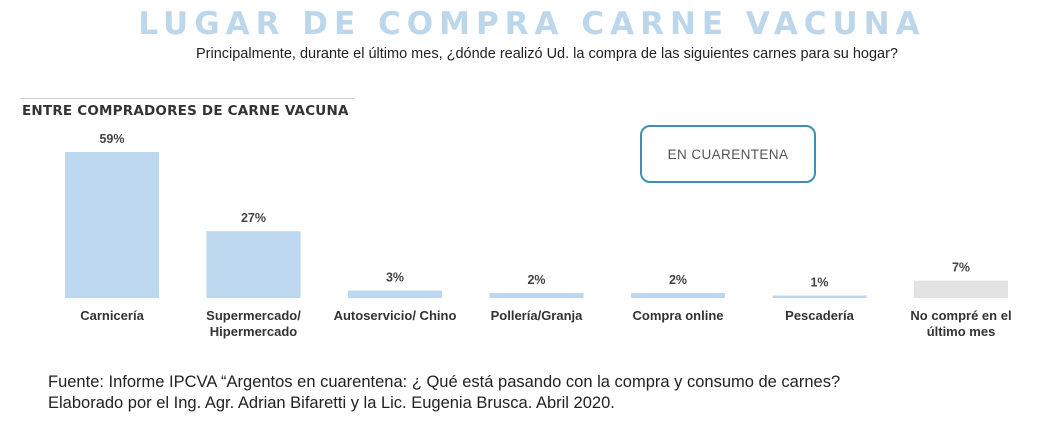 This screenshot has width=1064, height=421. Describe the element at coordinates (395, 278) in the screenshot. I see `data-label-3: 3%` at that location.